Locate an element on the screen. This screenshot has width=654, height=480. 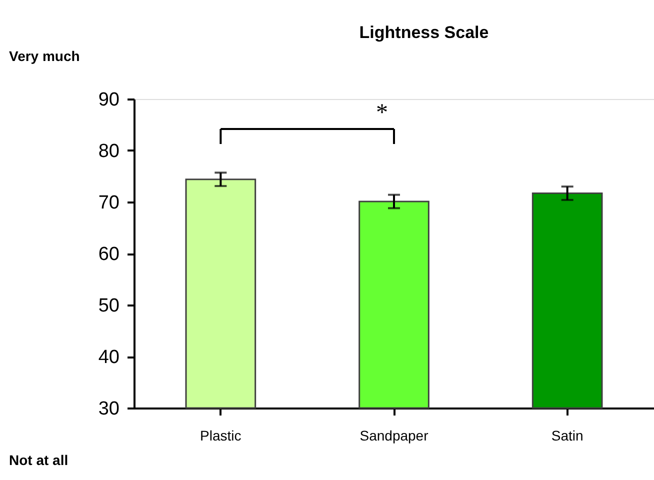
text: Not at all is located at coordinates (38, 460).